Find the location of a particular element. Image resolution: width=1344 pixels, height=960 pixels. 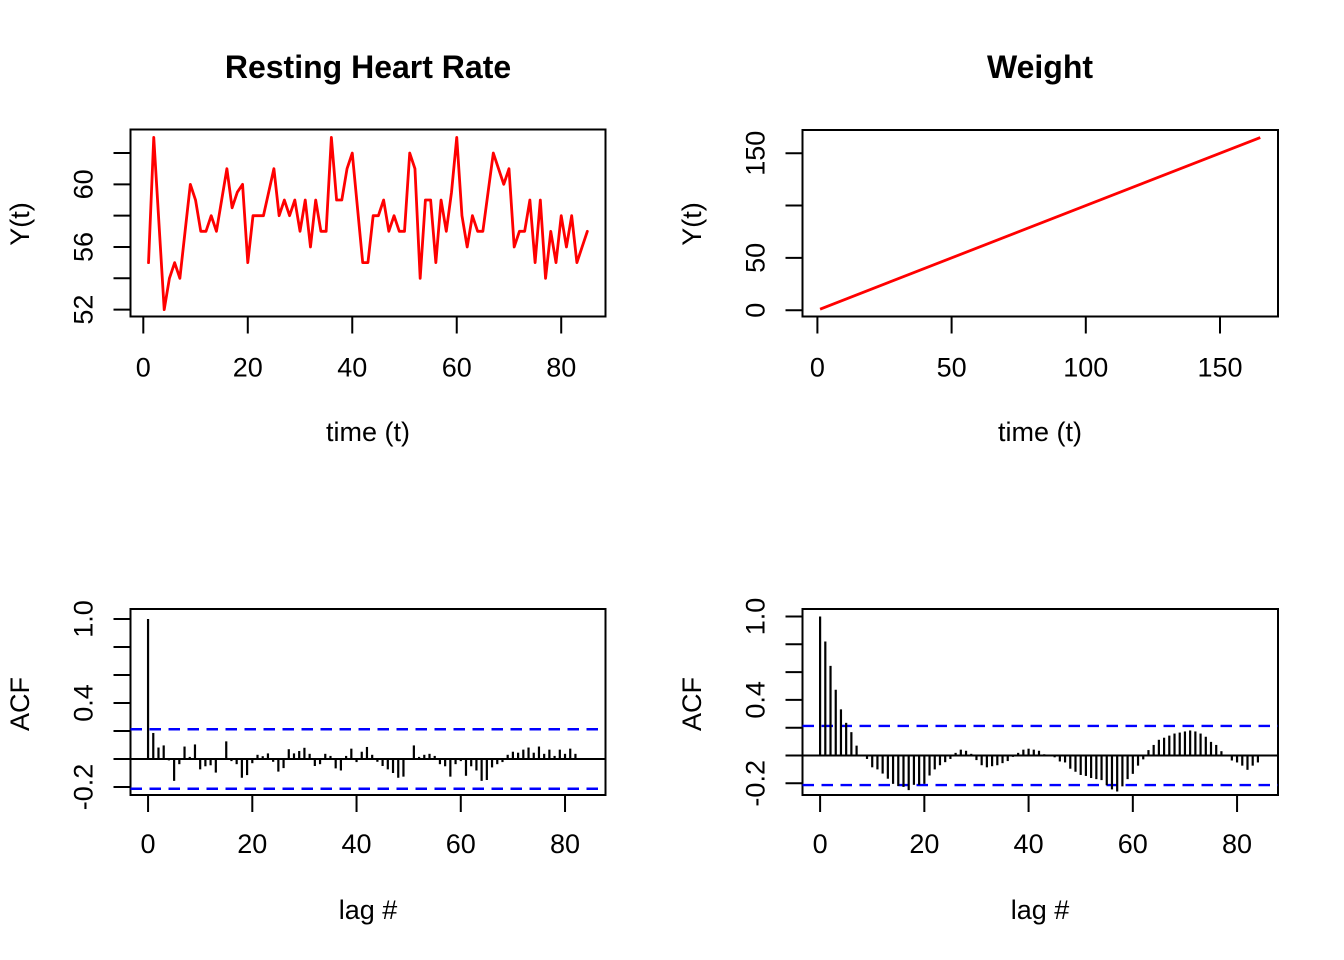

svg-text: 100 is located at coordinates (1085, 368).